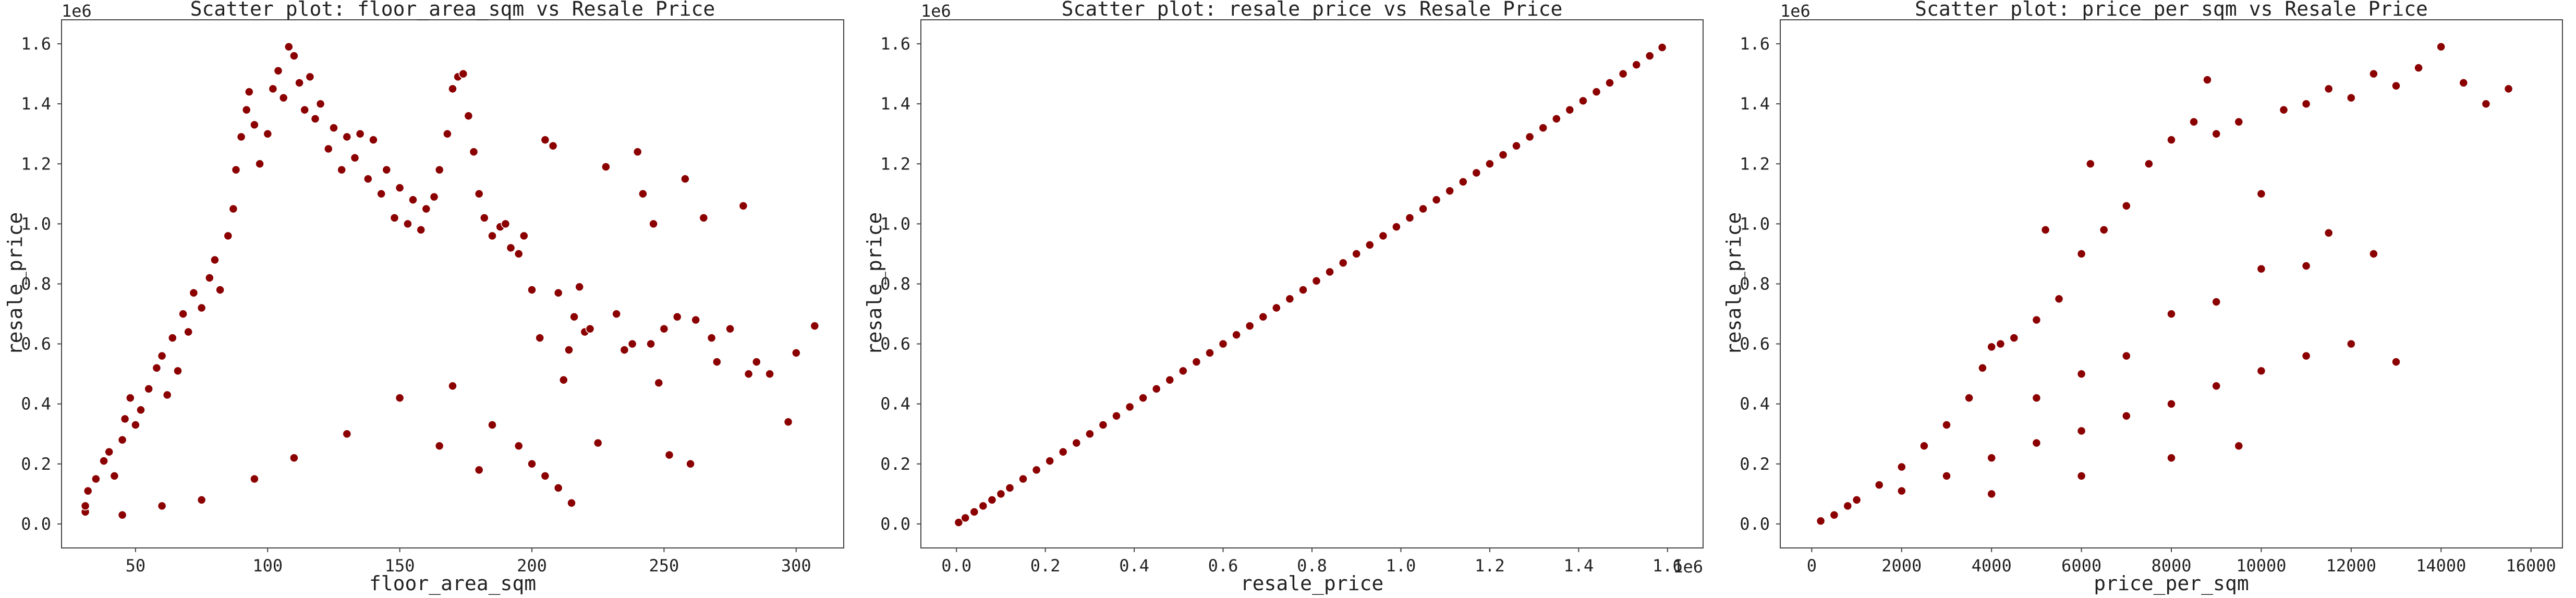 The width and height of the screenshot is (2576, 598). Describe the element at coordinates (895, 344) in the screenshot. I see `y-tick-label: 0.6` at that location.